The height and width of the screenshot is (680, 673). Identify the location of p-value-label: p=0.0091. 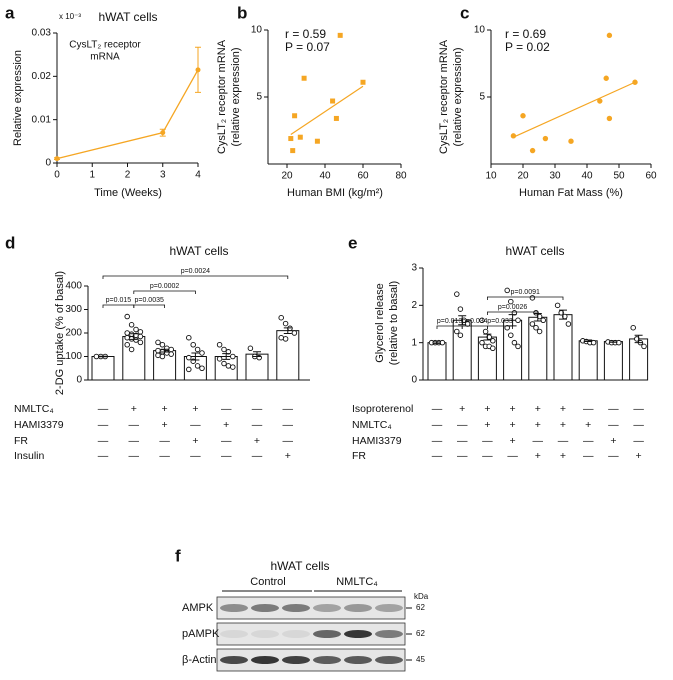
(524, 292).